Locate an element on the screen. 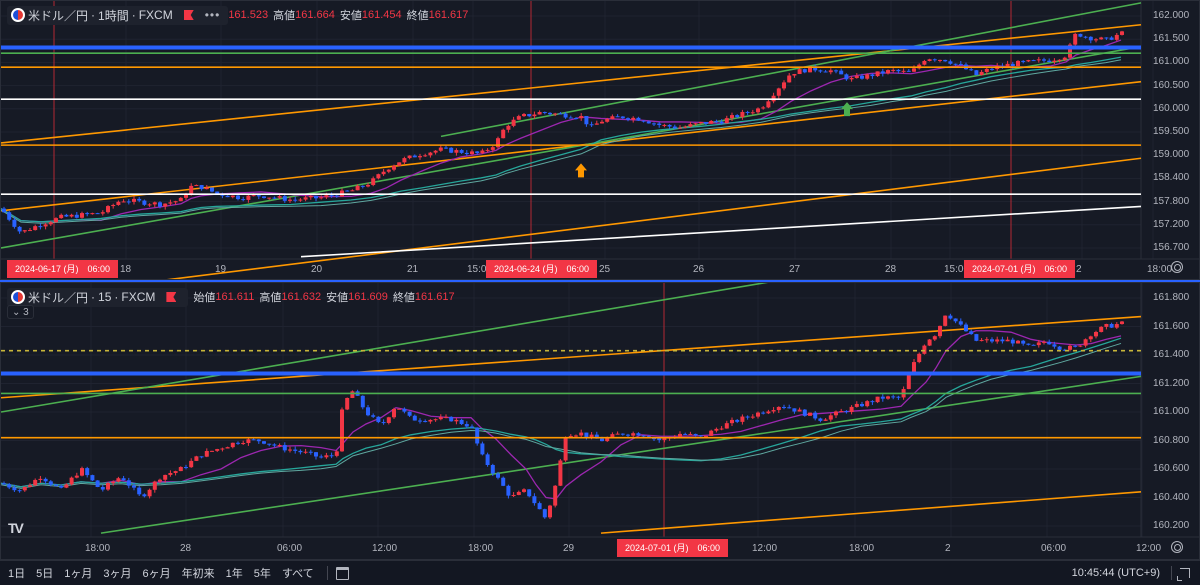  range-1m: 1ヶ月 is located at coordinates (78, 574).